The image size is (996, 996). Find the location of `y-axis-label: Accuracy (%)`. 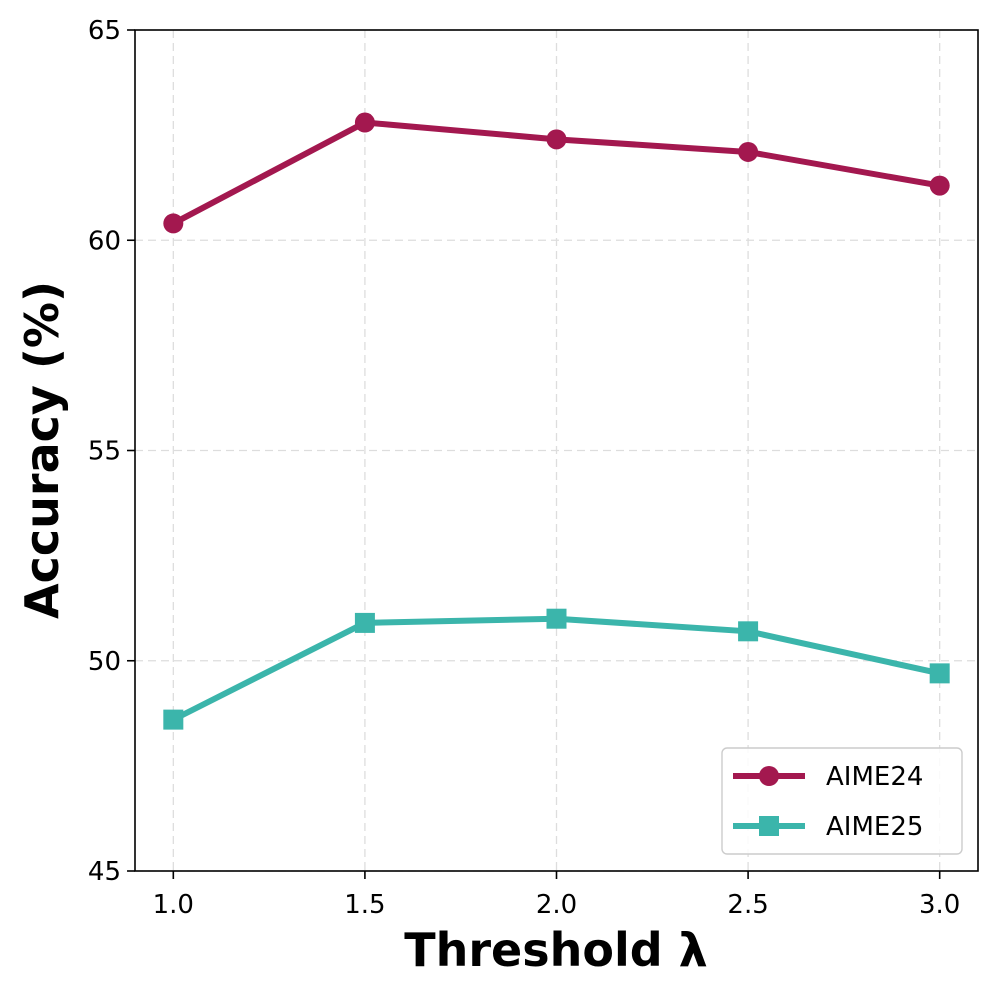

y-axis-label: Accuracy (%) is located at coordinates (42, 450).